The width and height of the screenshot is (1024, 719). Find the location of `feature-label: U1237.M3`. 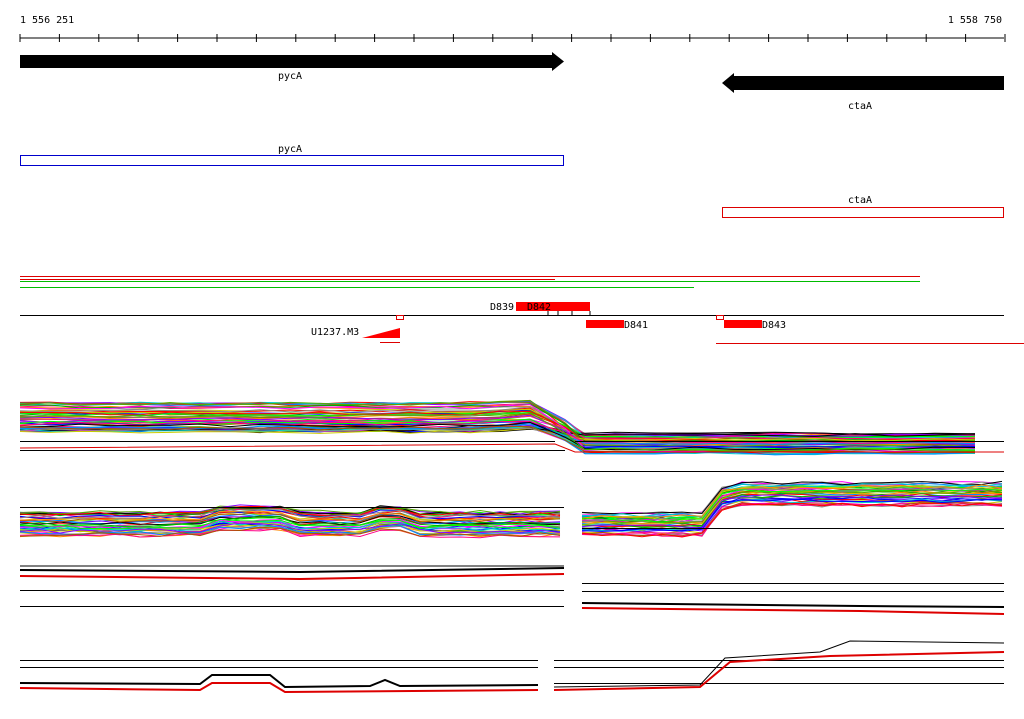

feature-label: U1237.M3 is located at coordinates (335, 332).